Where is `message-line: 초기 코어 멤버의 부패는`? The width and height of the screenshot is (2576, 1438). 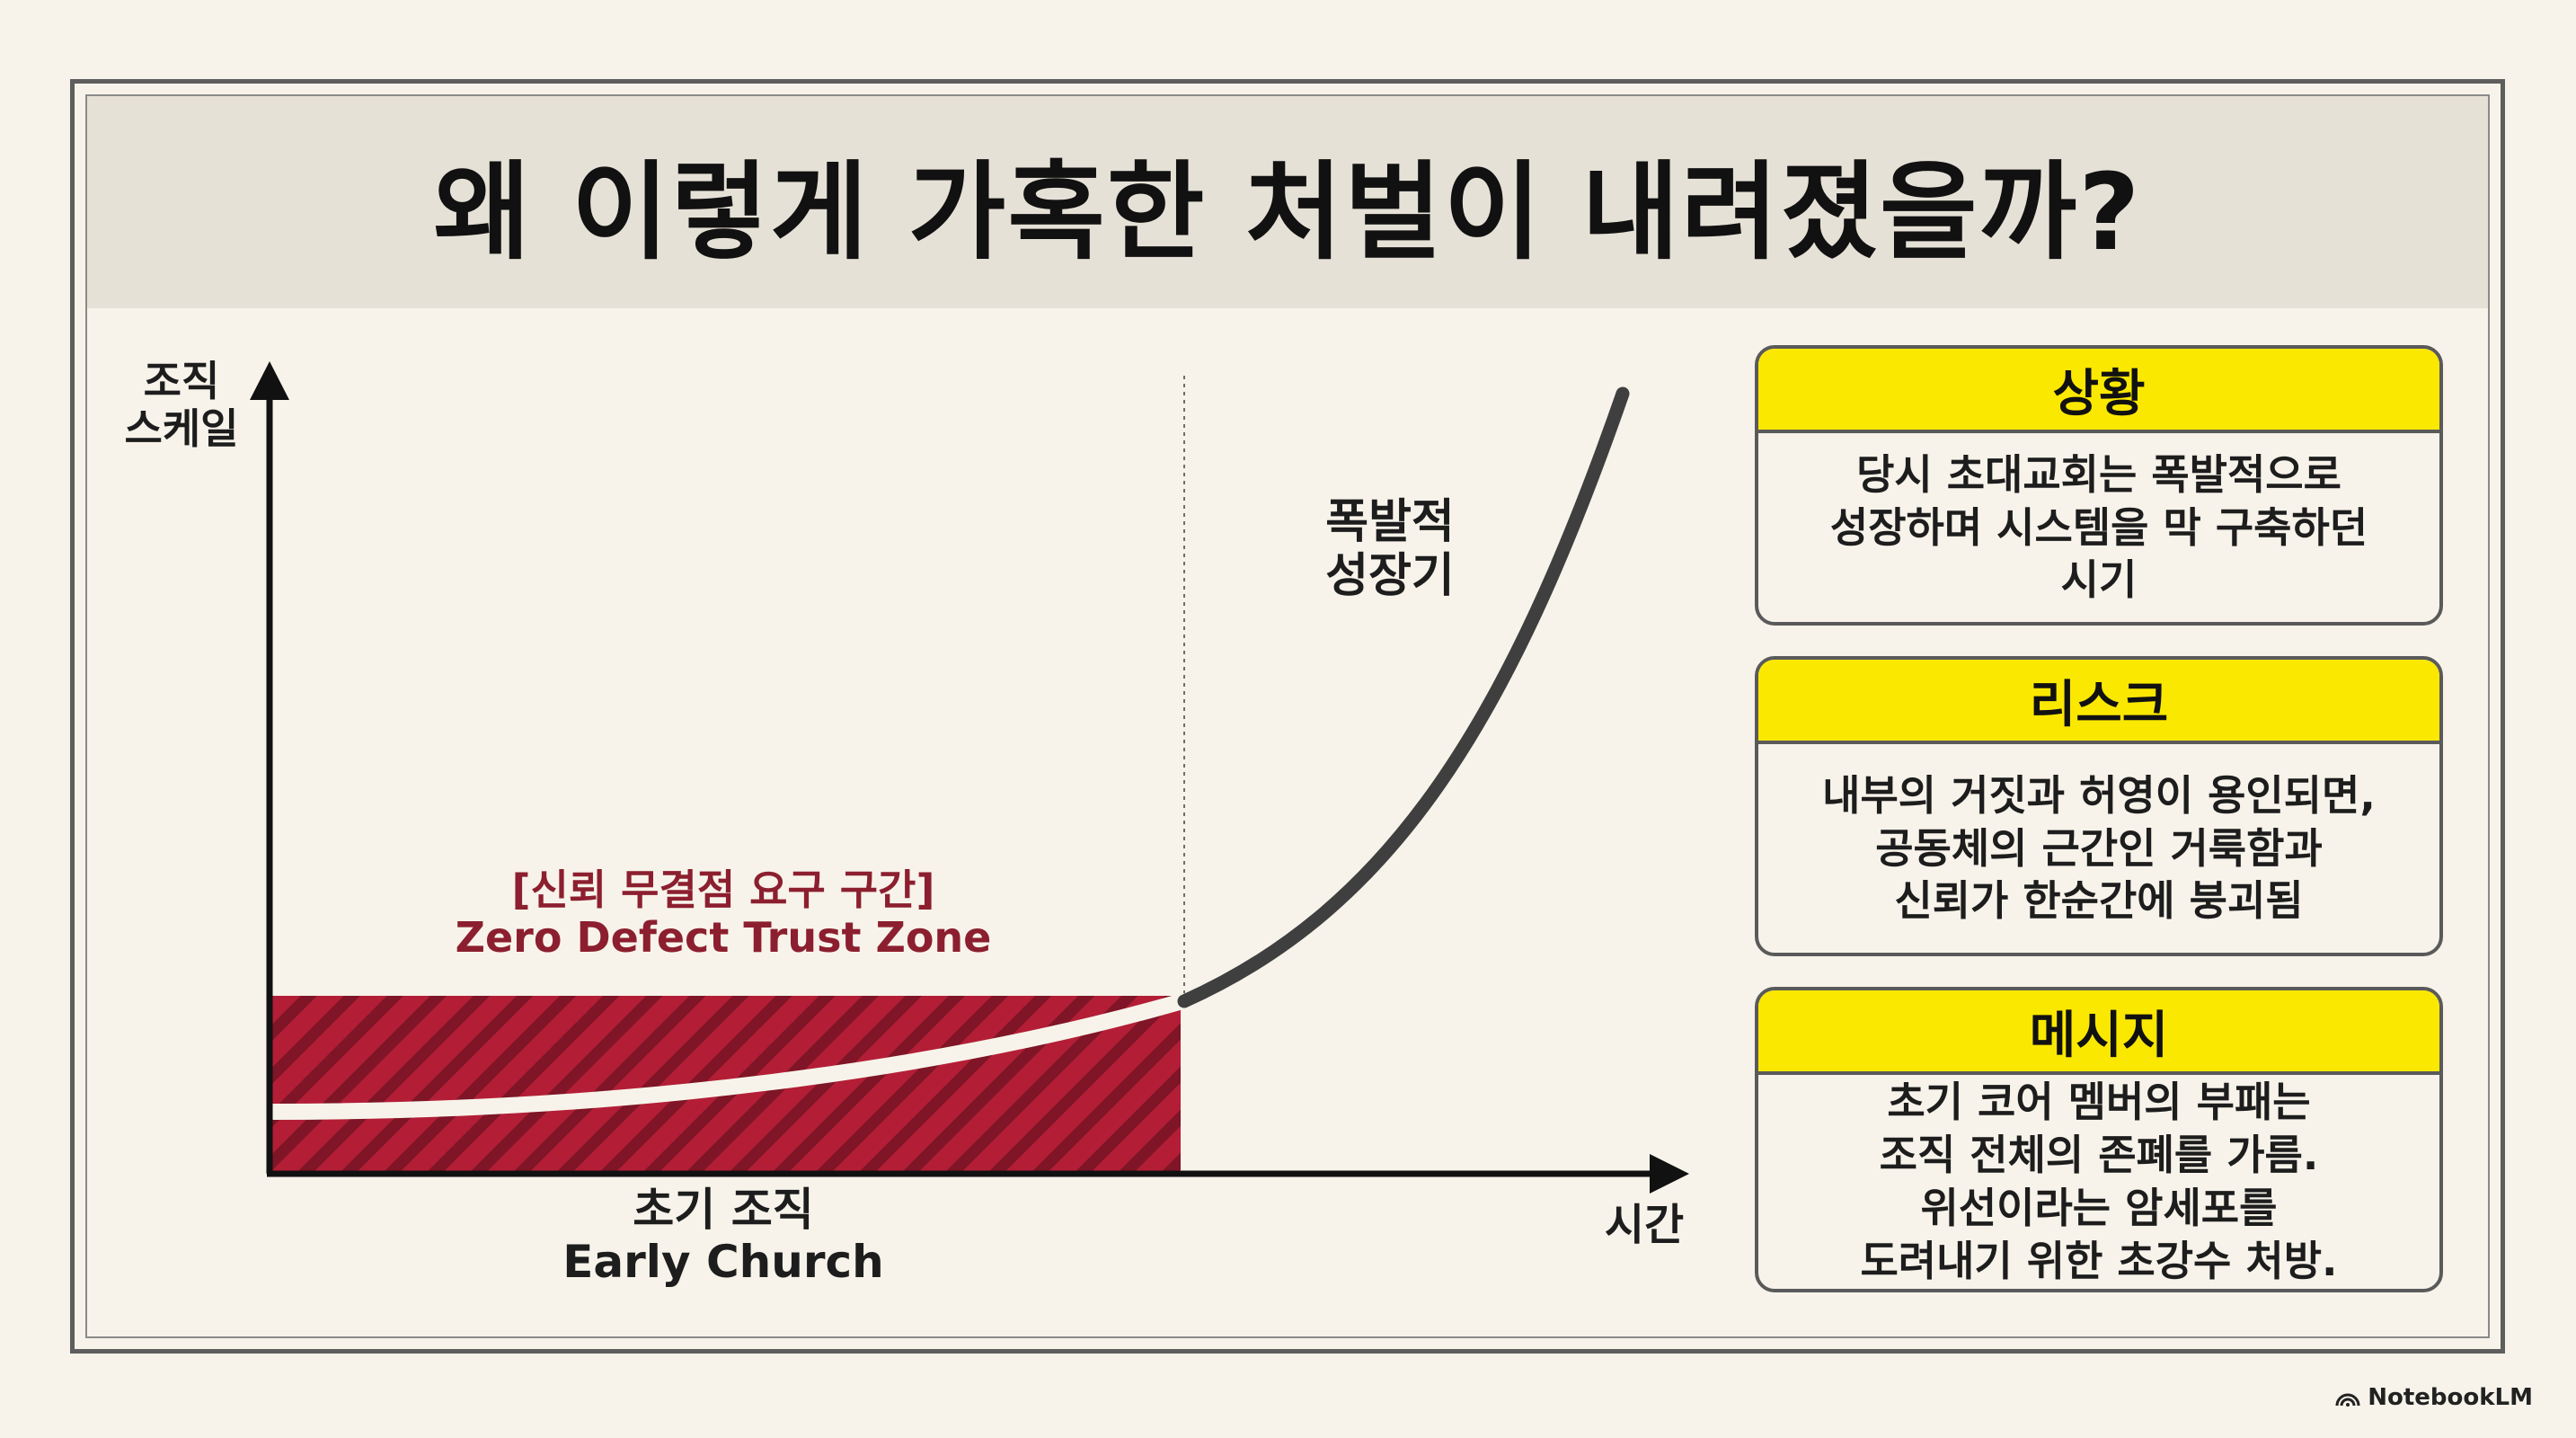 message-line: 초기 코어 멤버의 부패는 is located at coordinates (2099, 1102).